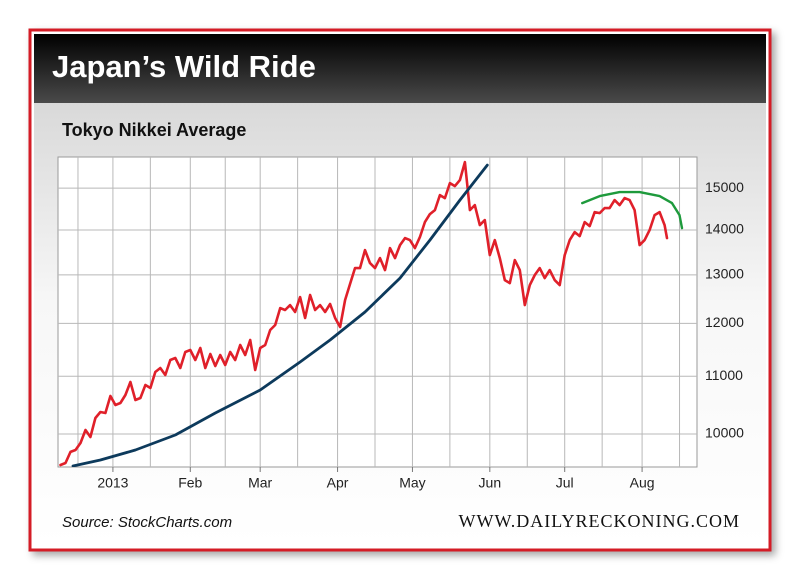  I want to click on y-tick-label: 14000, so click(724, 229).